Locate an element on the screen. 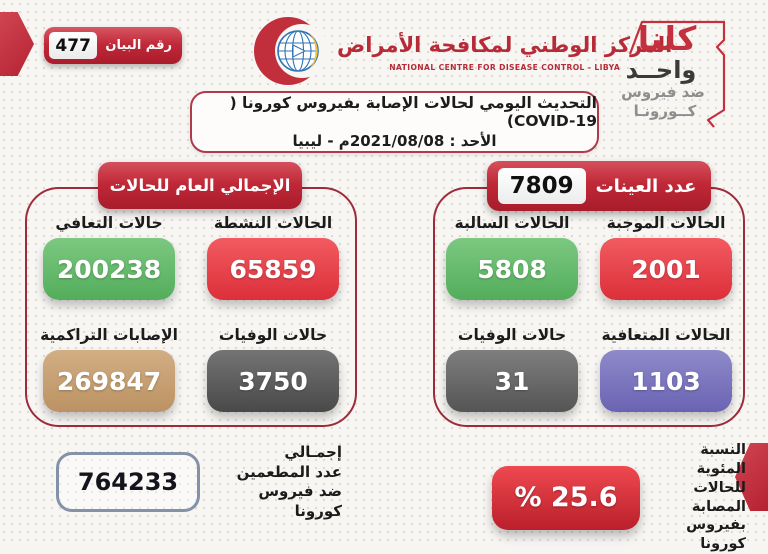 This screenshot has width=768, height=554. stat-cell-deaths-total: حالات الوفيات 3750 is located at coordinates (273, 375).